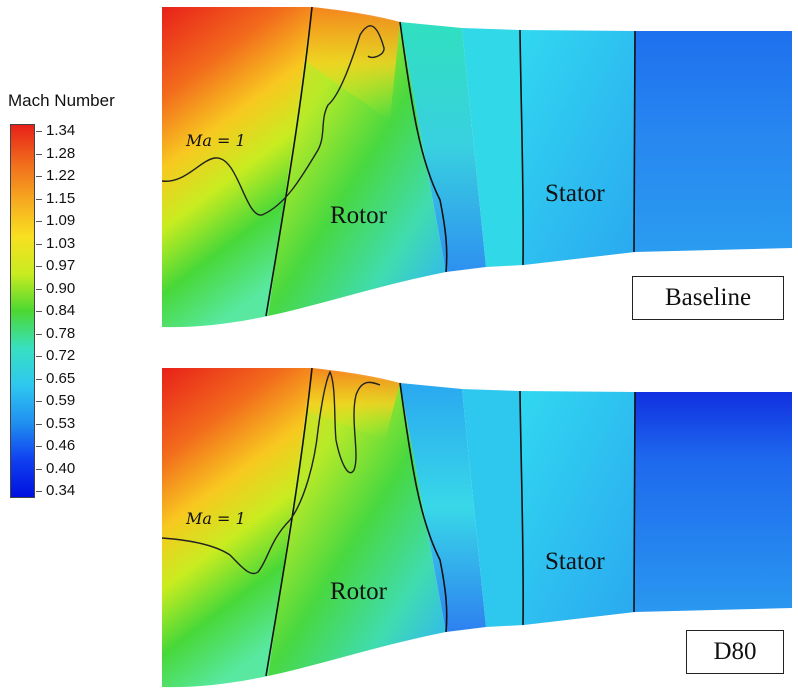 This screenshot has width=798, height=697. Describe the element at coordinates (61, 220) in the screenshot. I see `colorbar-tick-label: 1.09` at that location.